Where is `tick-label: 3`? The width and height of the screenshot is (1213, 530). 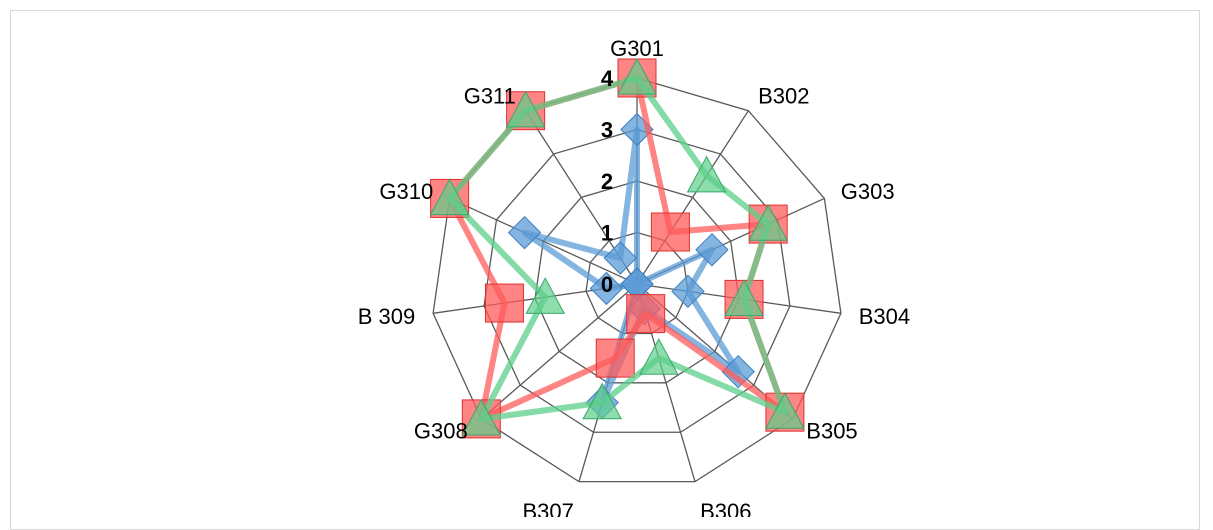 tick-label: 3 is located at coordinates (607, 130).